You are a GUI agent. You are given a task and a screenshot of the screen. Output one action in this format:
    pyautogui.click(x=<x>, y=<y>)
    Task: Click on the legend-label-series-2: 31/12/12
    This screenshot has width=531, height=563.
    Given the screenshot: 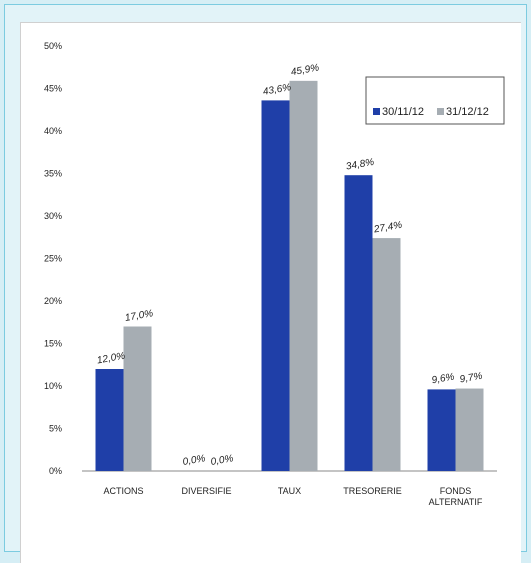 What is the action you would take?
    pyautogui.click(x=467, y=112)
    